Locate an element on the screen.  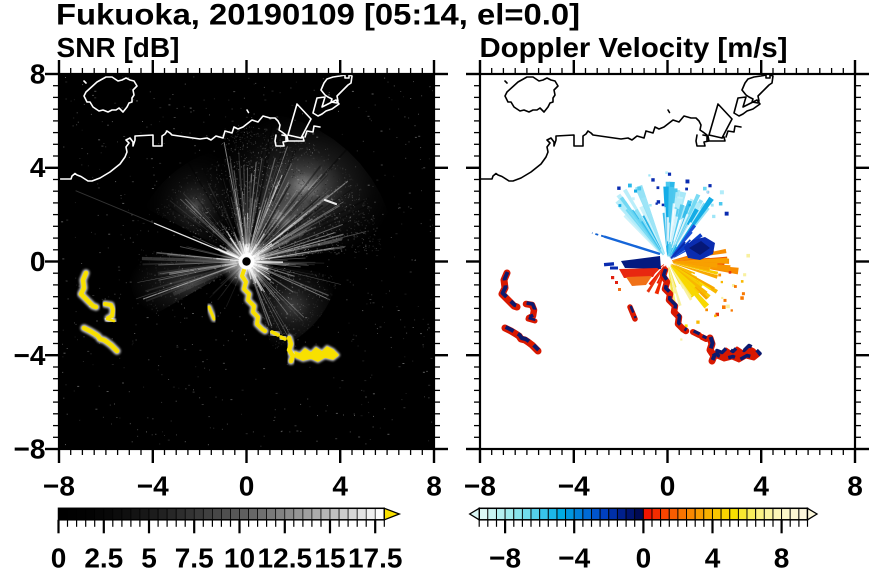
svg-text: 10 is located at coordinates (239, 556).